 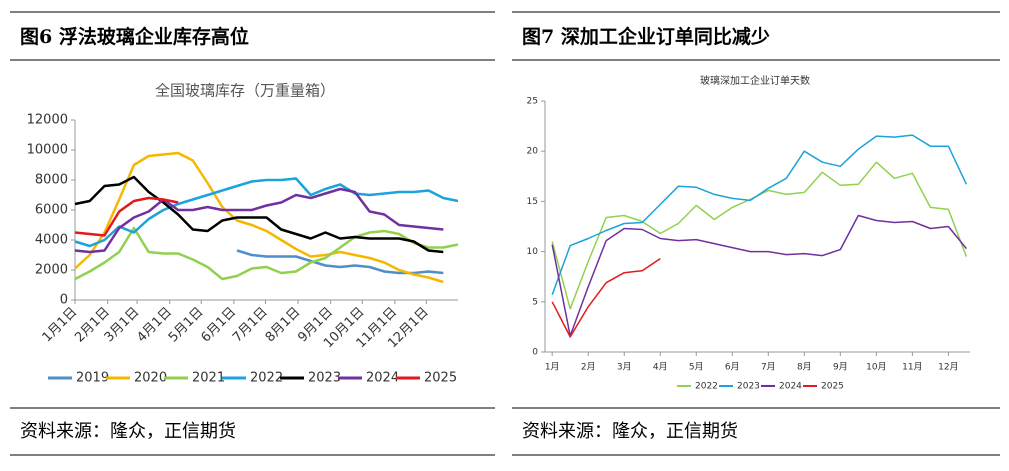 I want to click on x-tick-label: 5月1日, so click(x=186, y=325).